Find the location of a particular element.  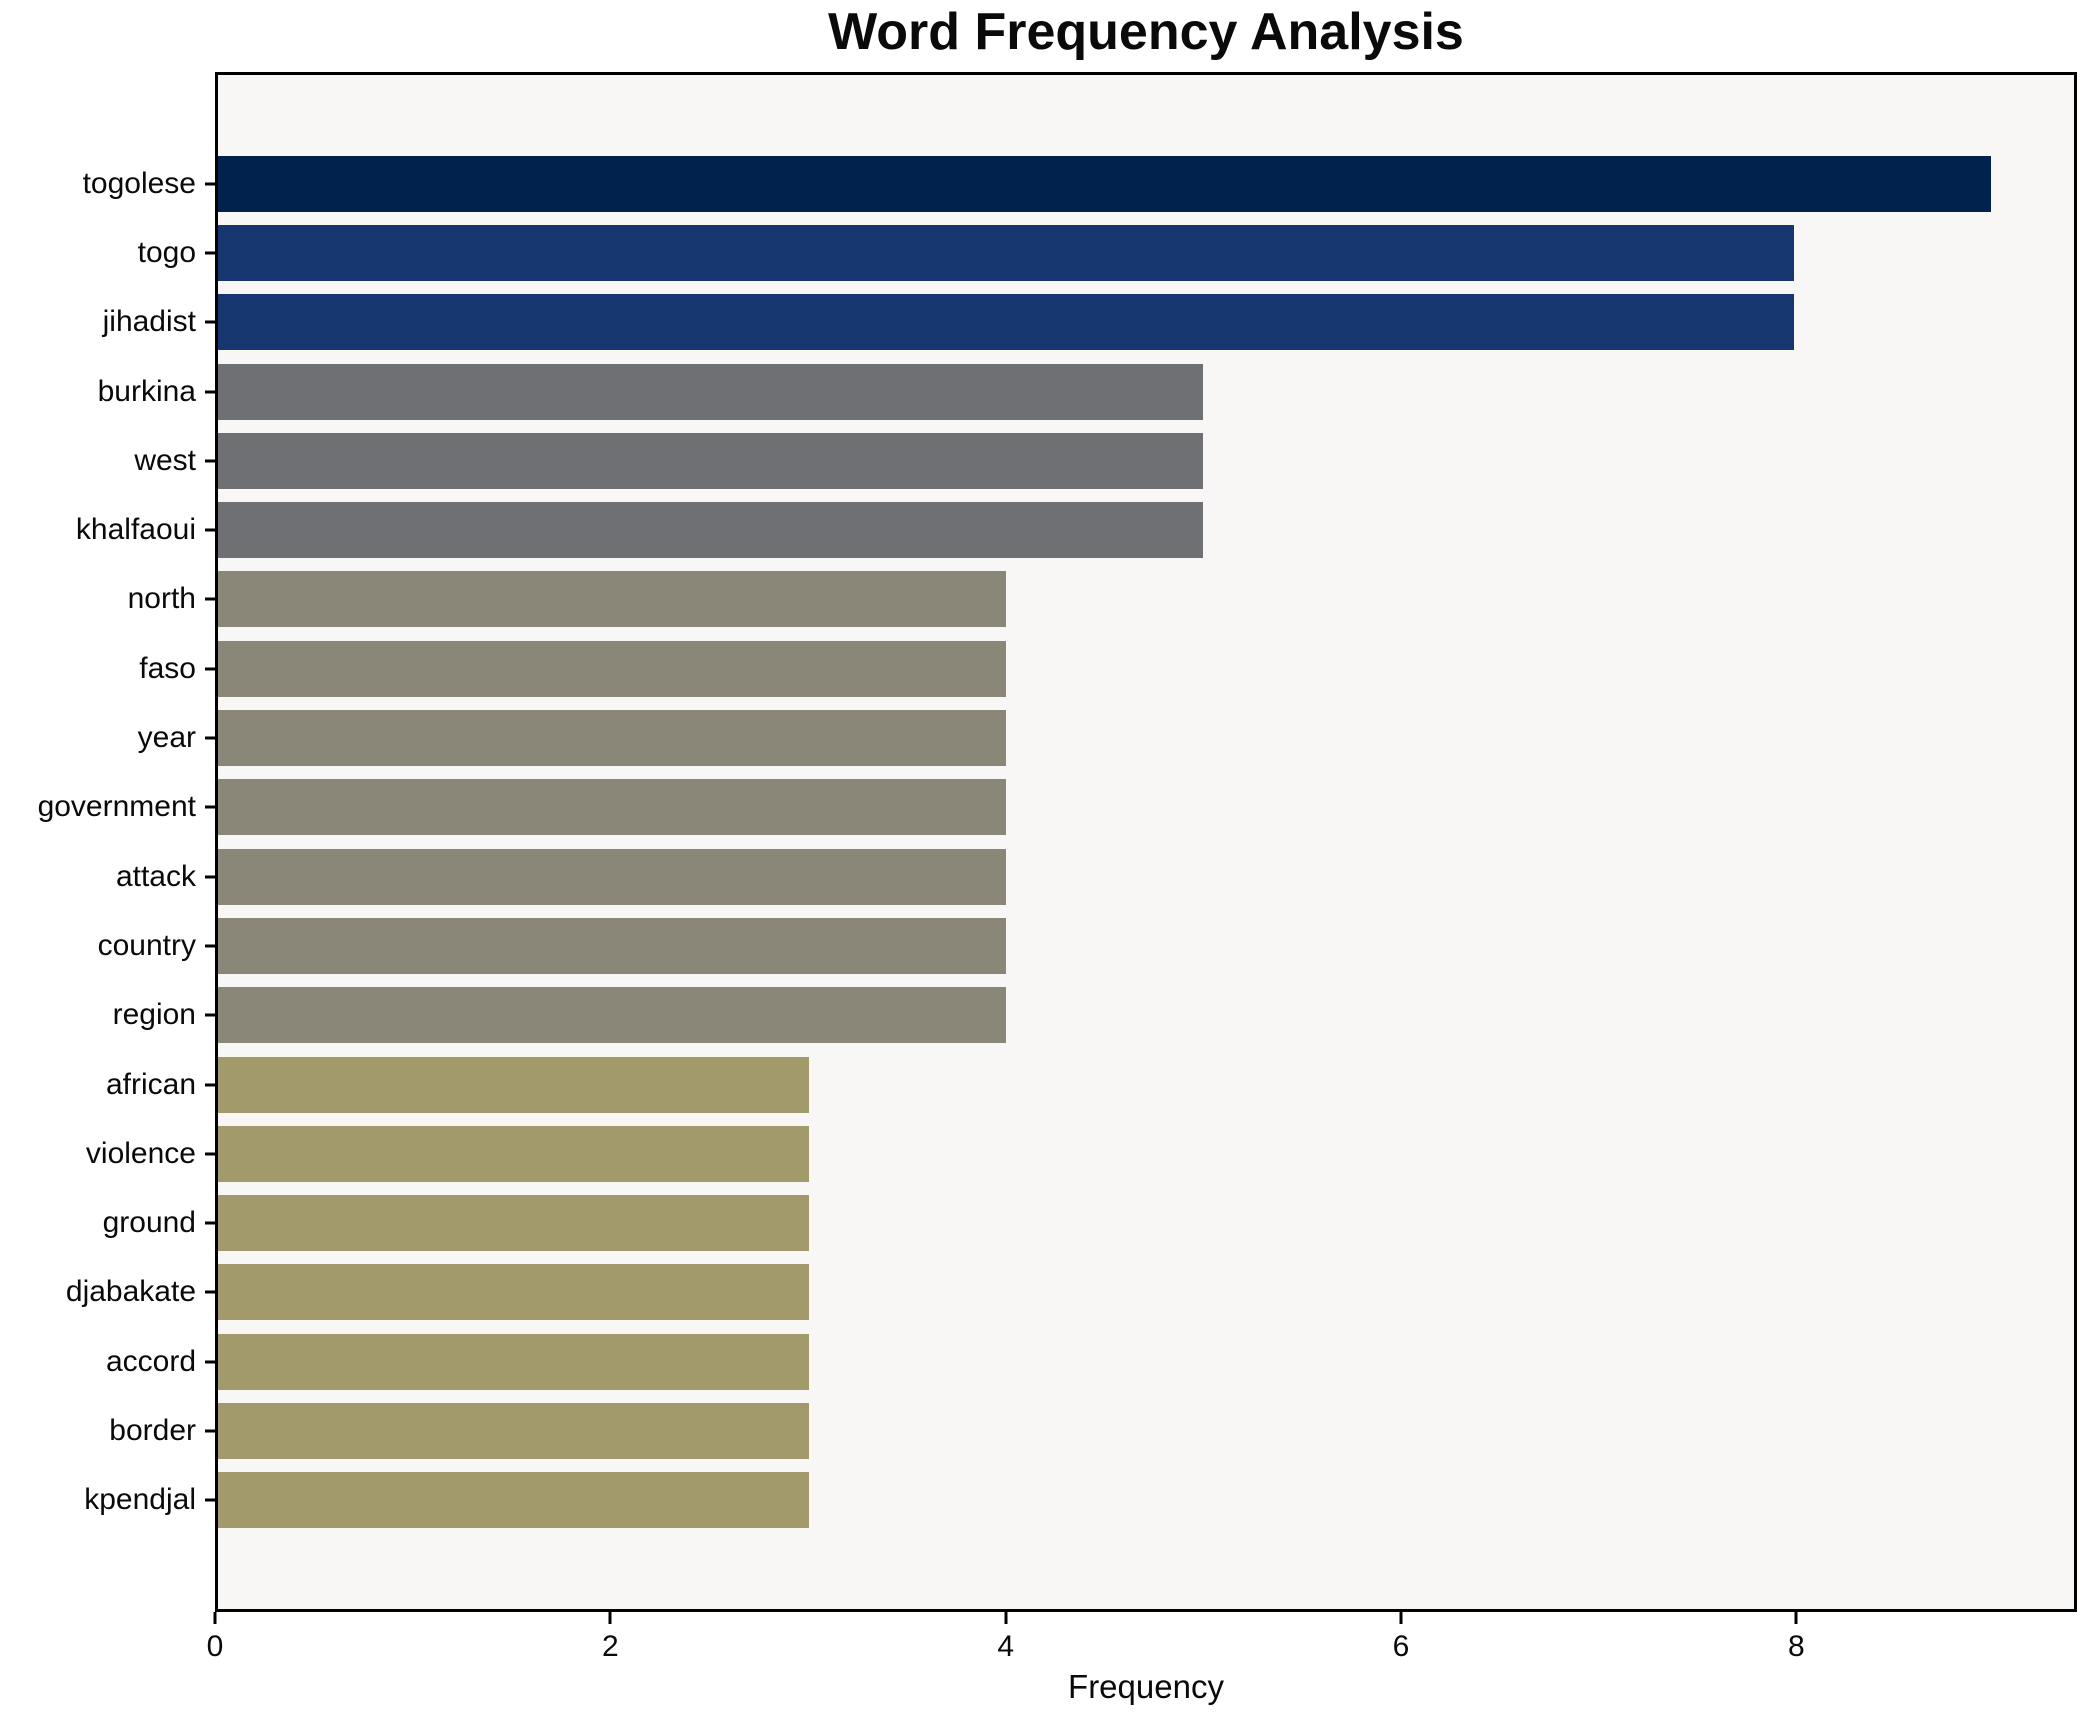

y-axis-label: khalfaoui is located at coordinates (135, 530).